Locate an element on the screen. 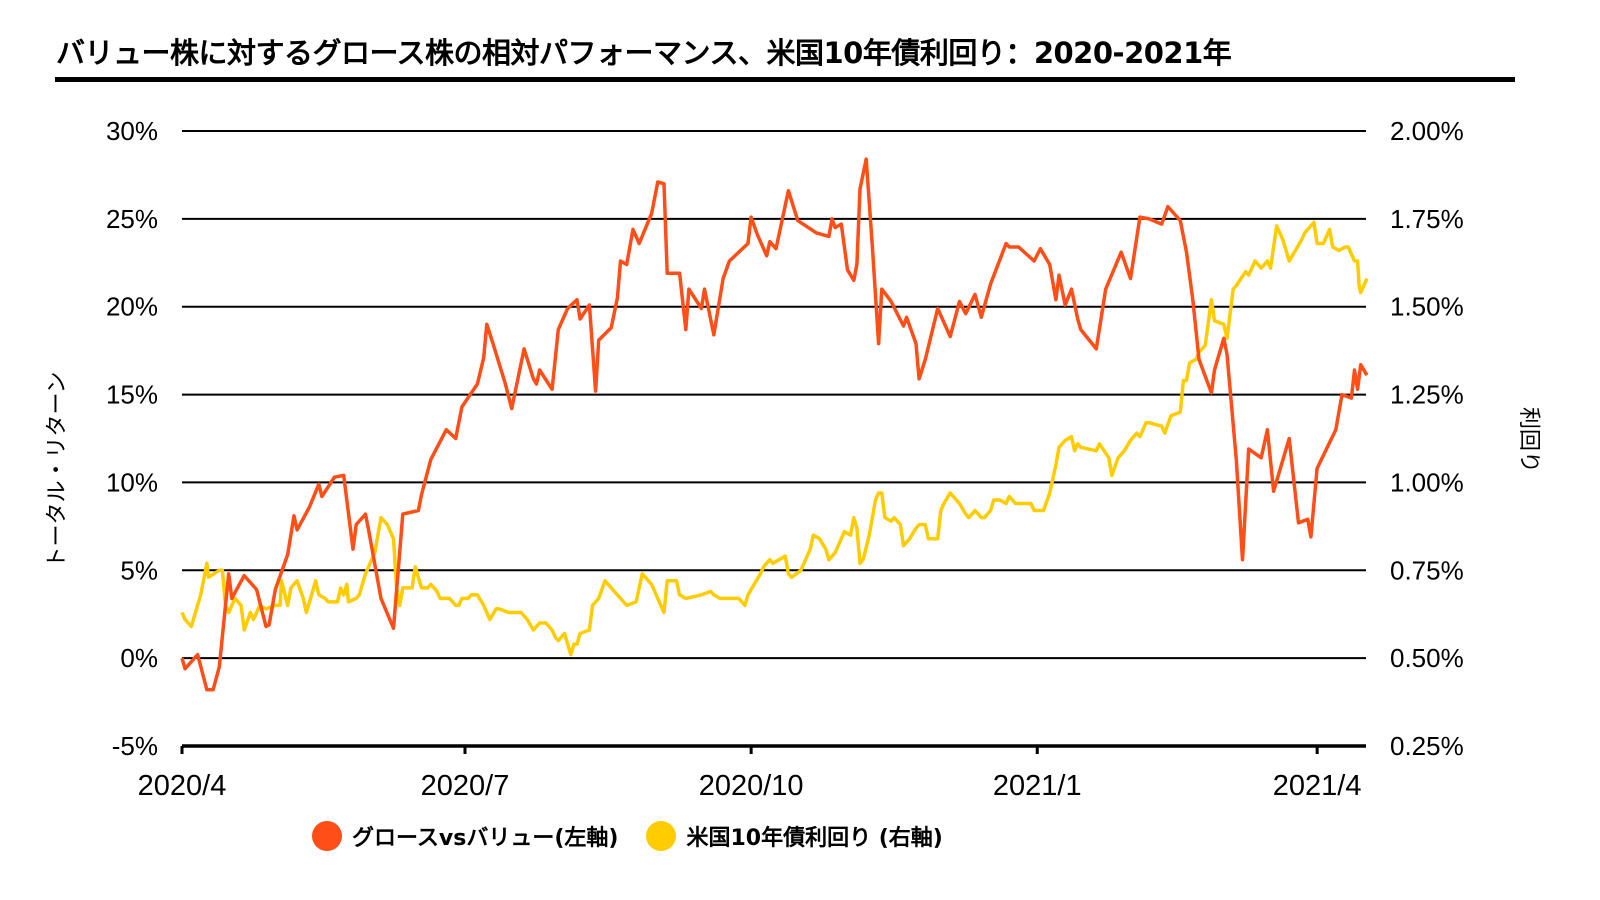  x-tick-label: 2020/7 is located at coordinates (465, 786).